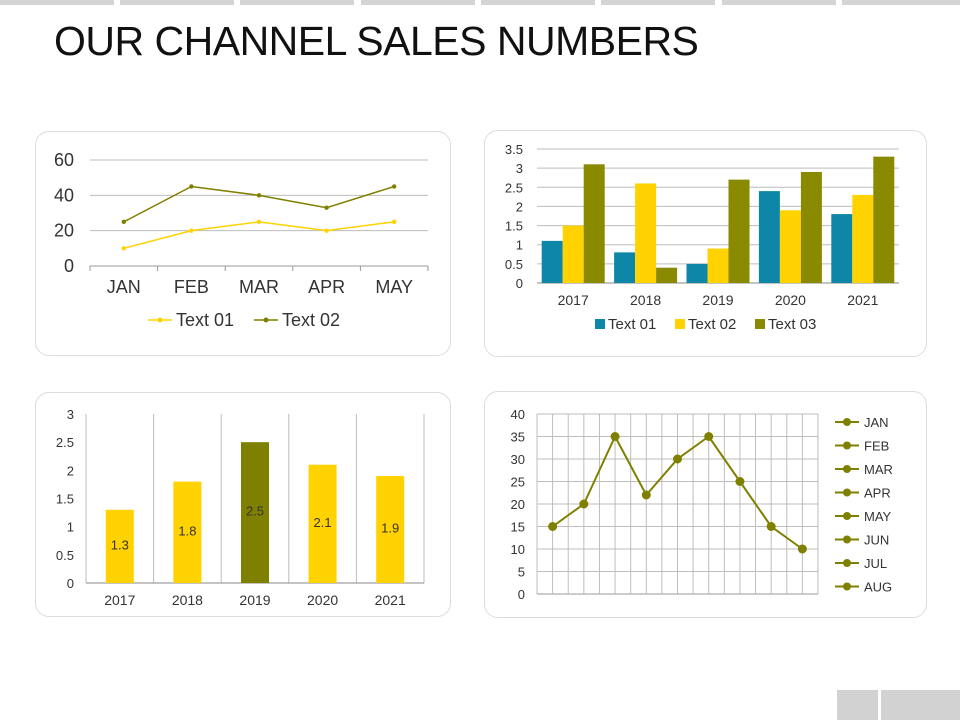 Image resolution: width=960 pixels, height=720 pixels. What do you see at coordinates (518, 437) in the screenshot?
I see `y-tick-label: 35` at bounding box center [518, 437].